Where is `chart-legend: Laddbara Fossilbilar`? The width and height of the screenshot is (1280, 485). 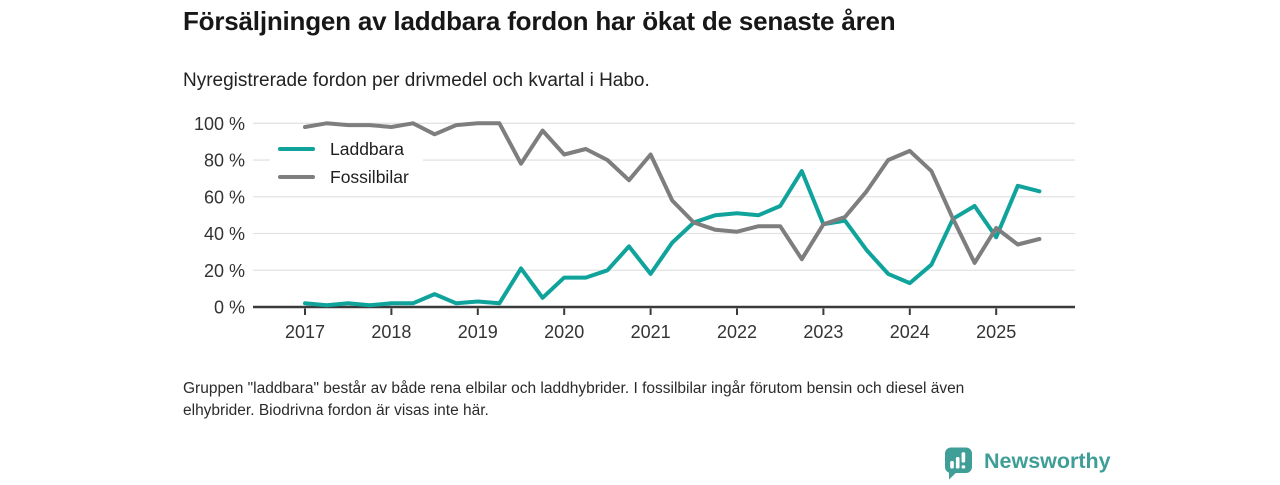 chart-legend: Laddbara Fossilbilar is located at coordinates (346, 164).